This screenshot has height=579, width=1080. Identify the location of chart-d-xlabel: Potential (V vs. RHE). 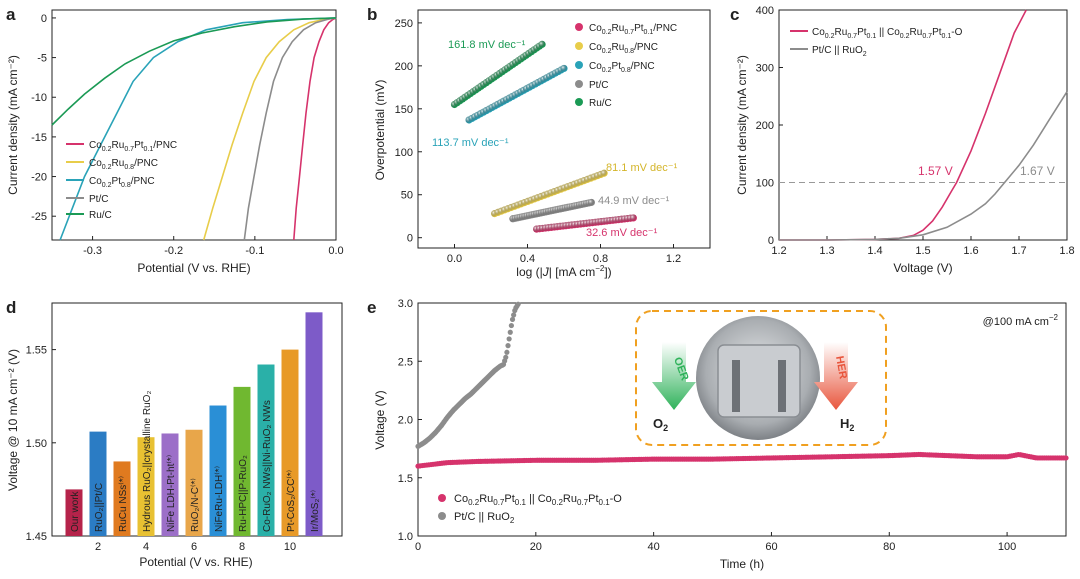
(195, 562).